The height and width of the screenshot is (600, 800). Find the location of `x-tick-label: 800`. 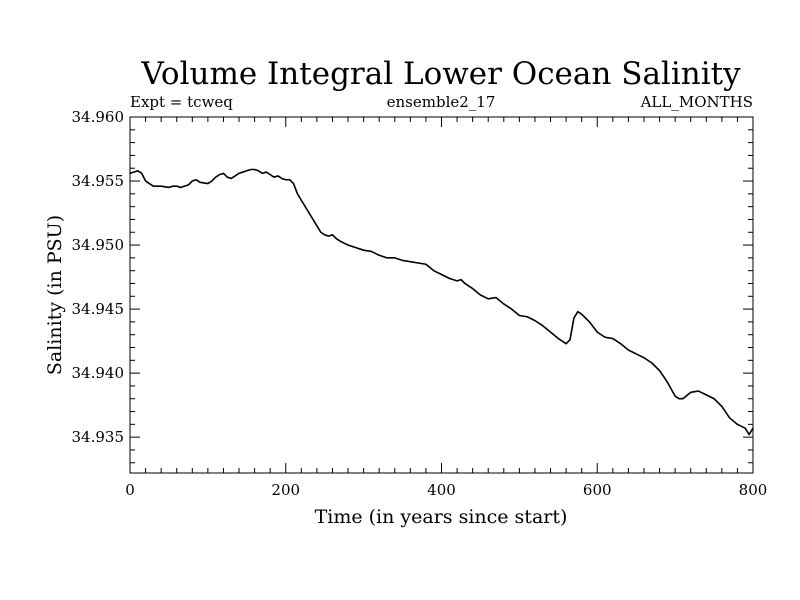

x-tick-label: 800 is located at coordinates (753, 490).